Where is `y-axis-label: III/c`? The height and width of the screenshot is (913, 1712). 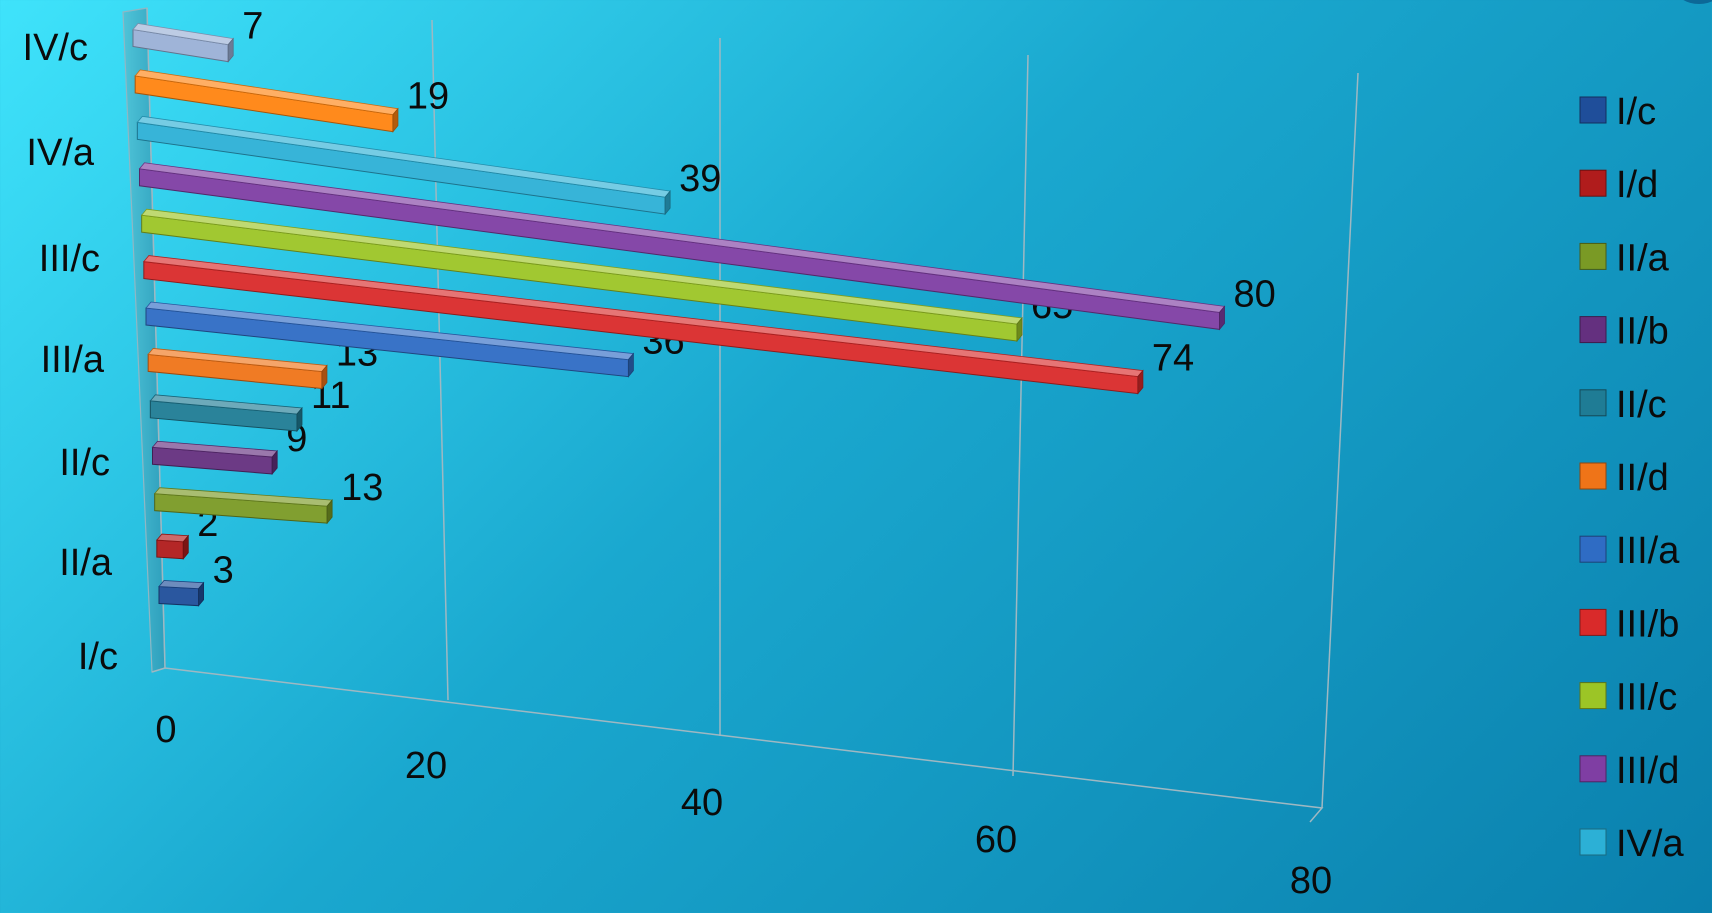
y-axis-label: III/c is located at coordinates (69, 259).